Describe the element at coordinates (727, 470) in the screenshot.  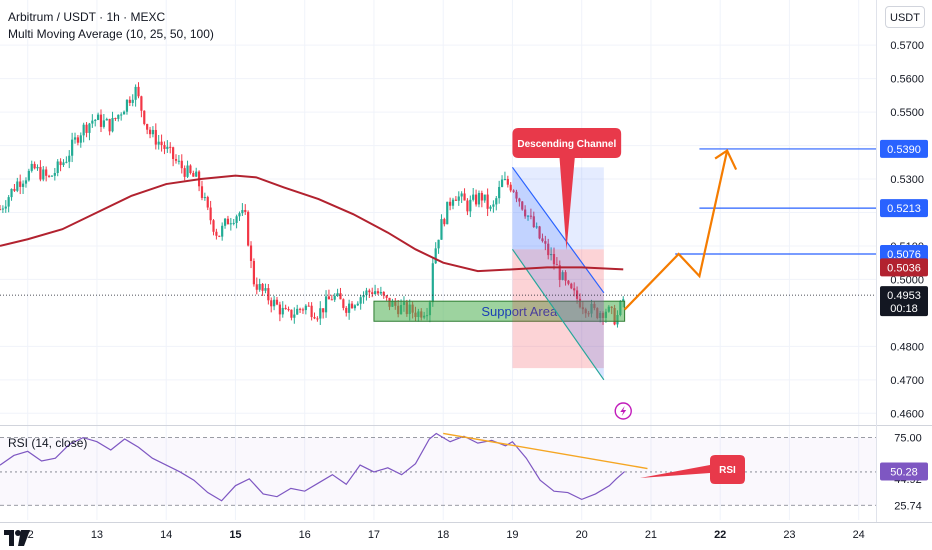
I see `rsi-callout-label: RSI` at that location.